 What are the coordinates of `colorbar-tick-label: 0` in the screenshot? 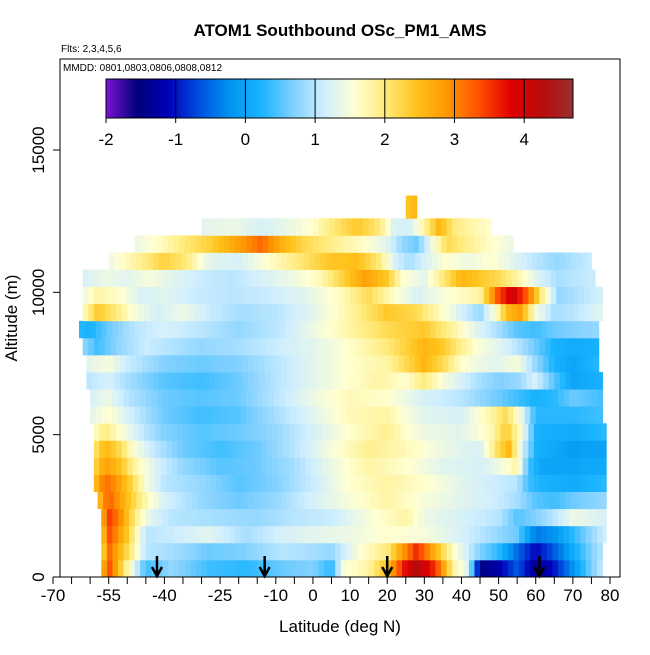 It's located at (245, 139).